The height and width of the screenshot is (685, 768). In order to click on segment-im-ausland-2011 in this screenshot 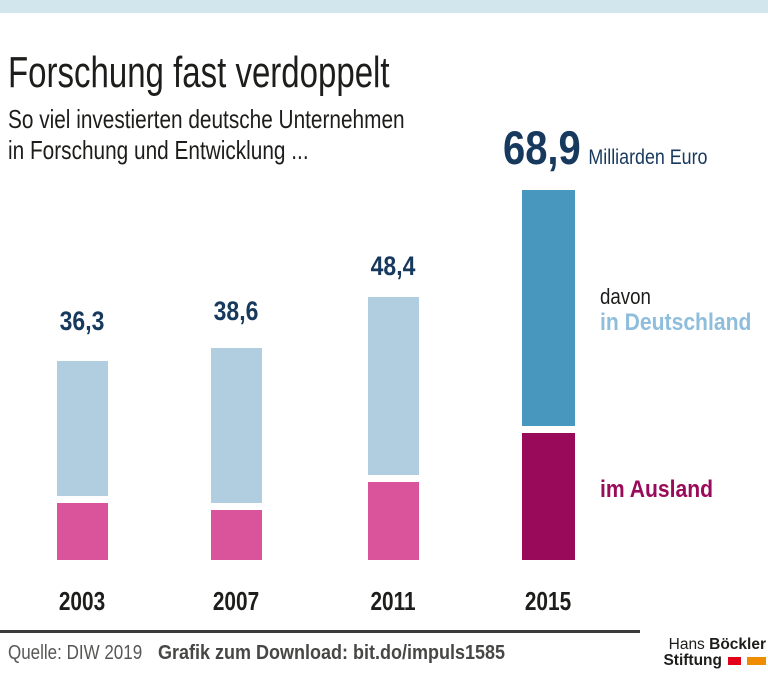, I will do `click(393, 521)`.